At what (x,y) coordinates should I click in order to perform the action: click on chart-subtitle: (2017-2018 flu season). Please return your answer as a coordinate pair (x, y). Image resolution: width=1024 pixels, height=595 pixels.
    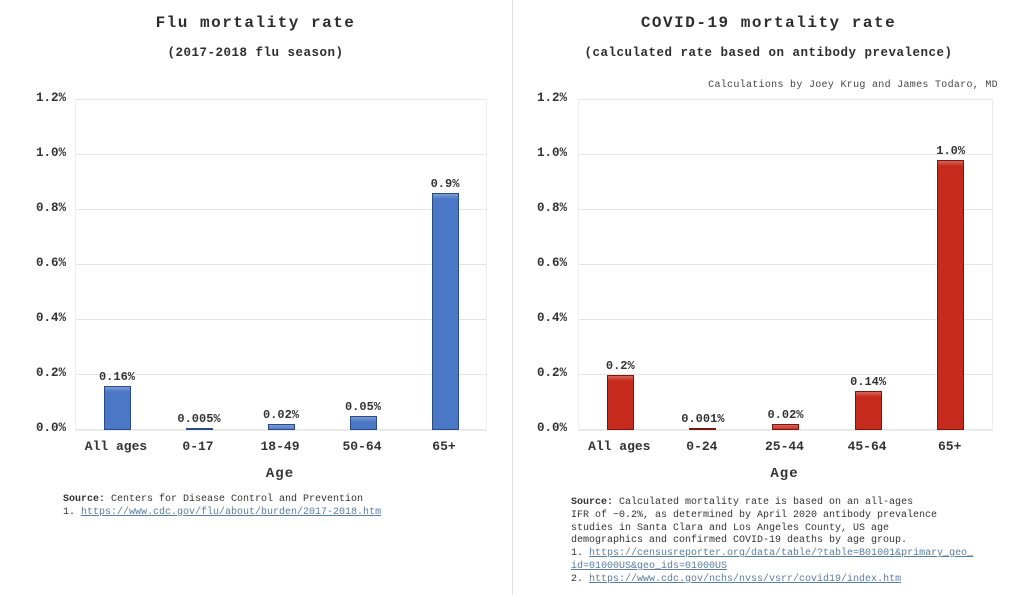
    Looking at the image, I should click on (255, 53).